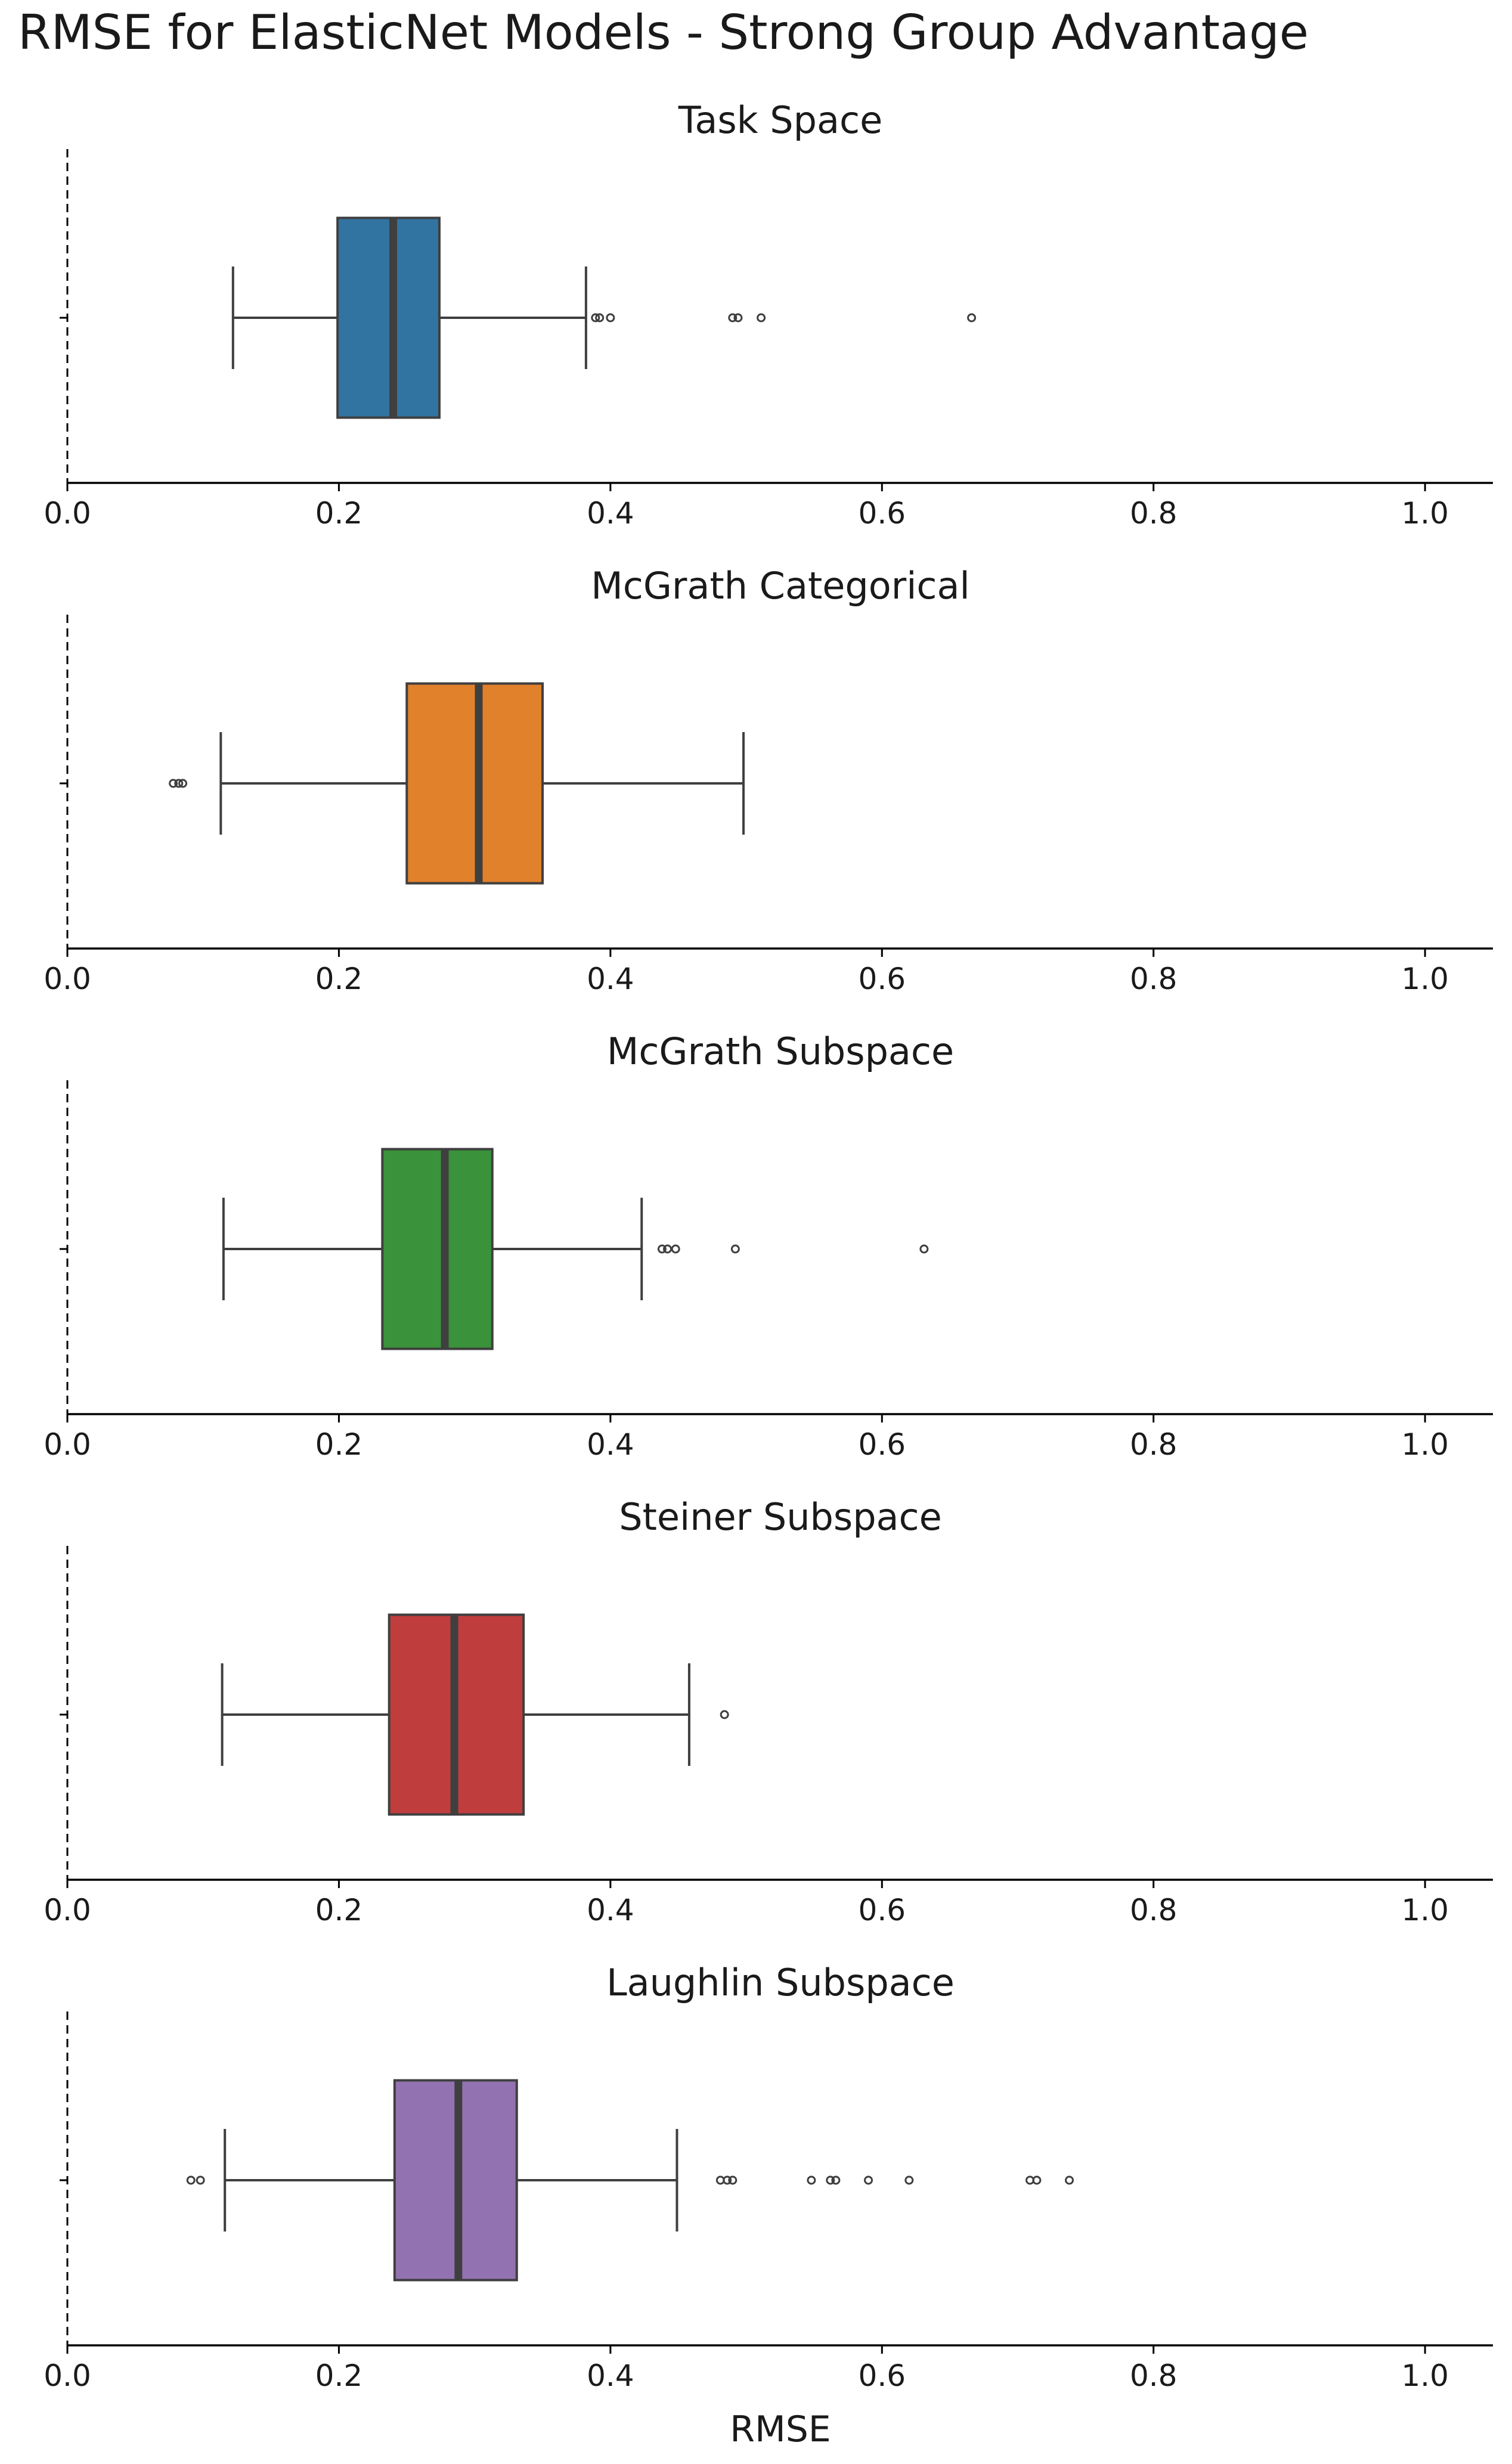 The width and height of the screenshot is (1512, 2464). I want to click on x-axis-label: RMSE, so click(780, 2430).